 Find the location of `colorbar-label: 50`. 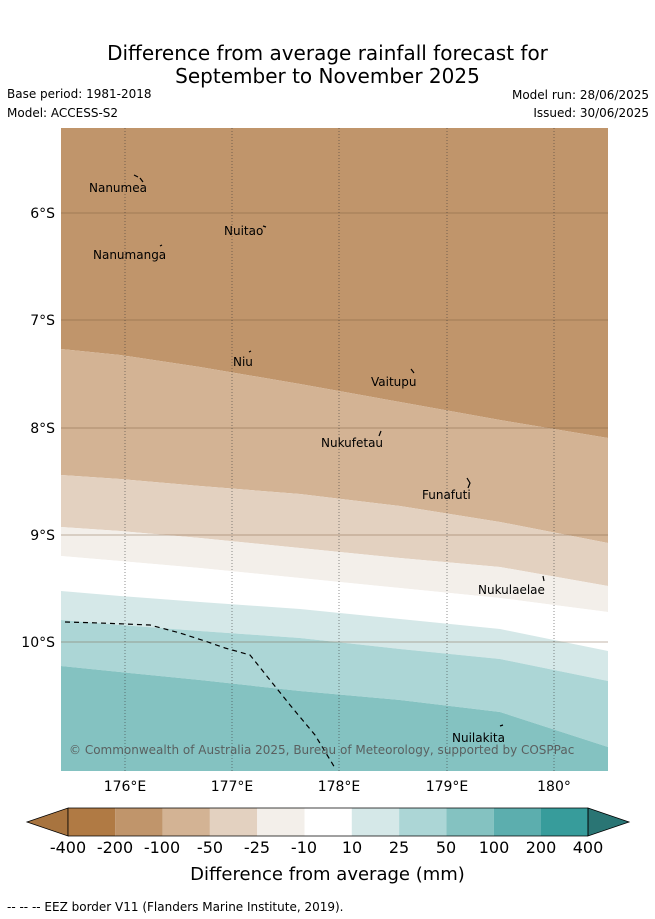

colorbar-label: 50 is located at coordinates (446, 847).